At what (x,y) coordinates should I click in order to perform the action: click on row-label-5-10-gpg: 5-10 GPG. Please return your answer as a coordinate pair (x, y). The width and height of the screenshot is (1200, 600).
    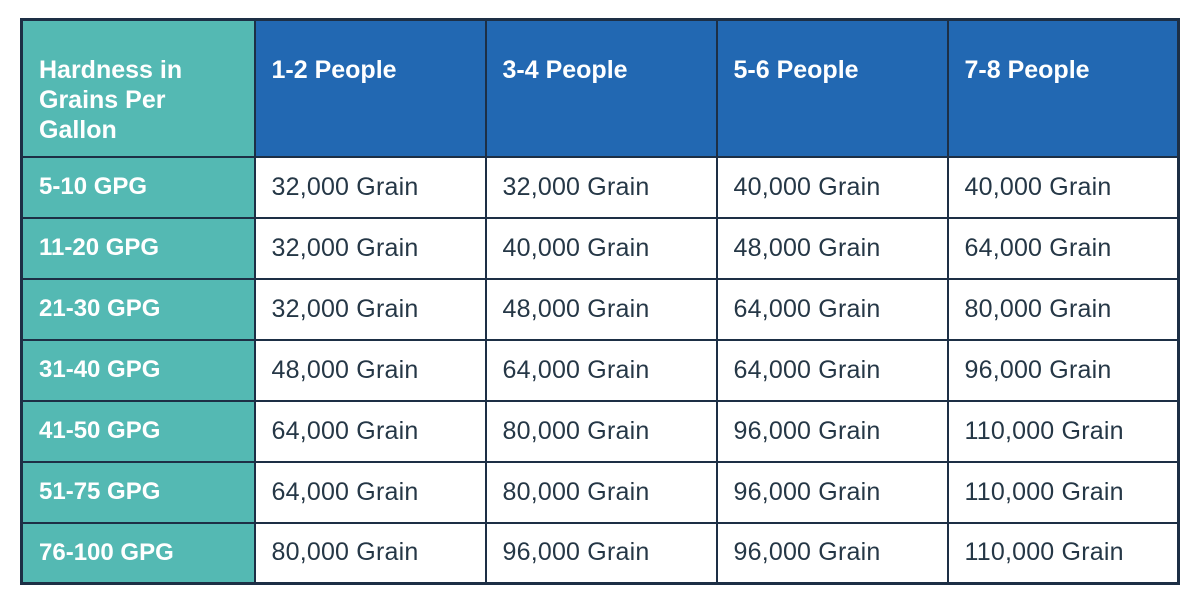
    Looking at the image, I should click on (138, 187).